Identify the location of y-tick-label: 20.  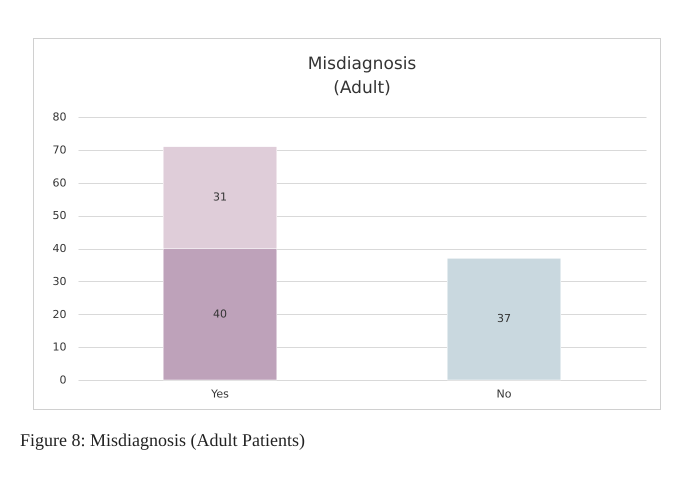
(59, 314).